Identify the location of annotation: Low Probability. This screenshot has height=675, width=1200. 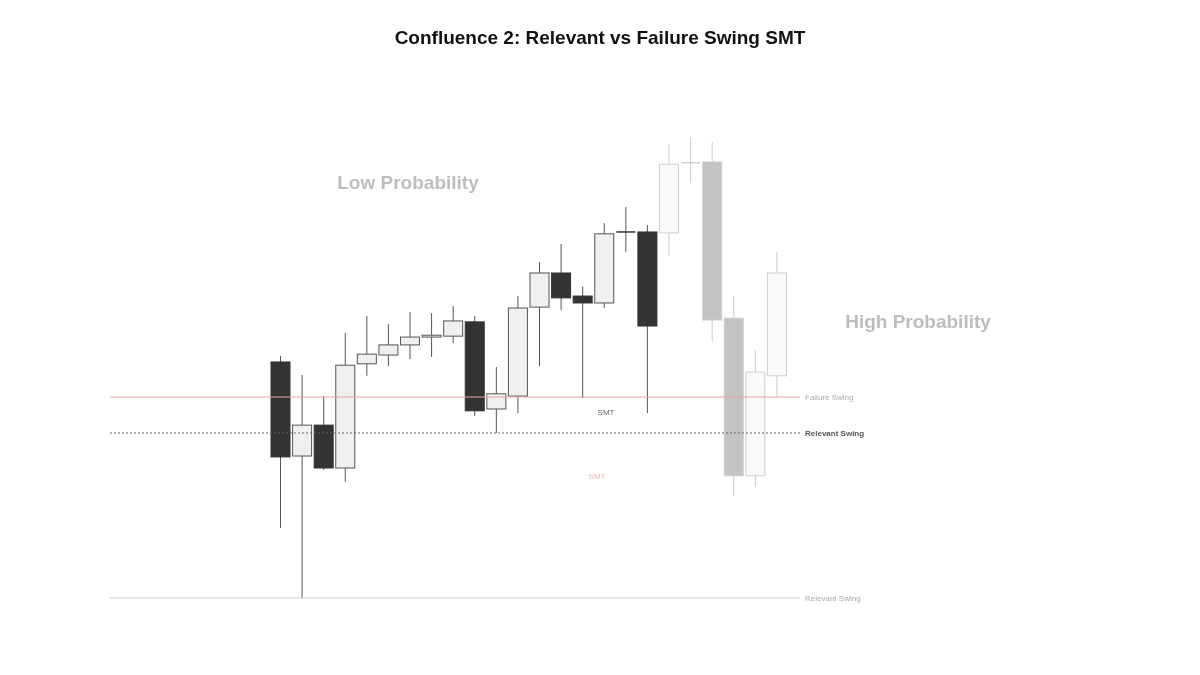
(408, 182).